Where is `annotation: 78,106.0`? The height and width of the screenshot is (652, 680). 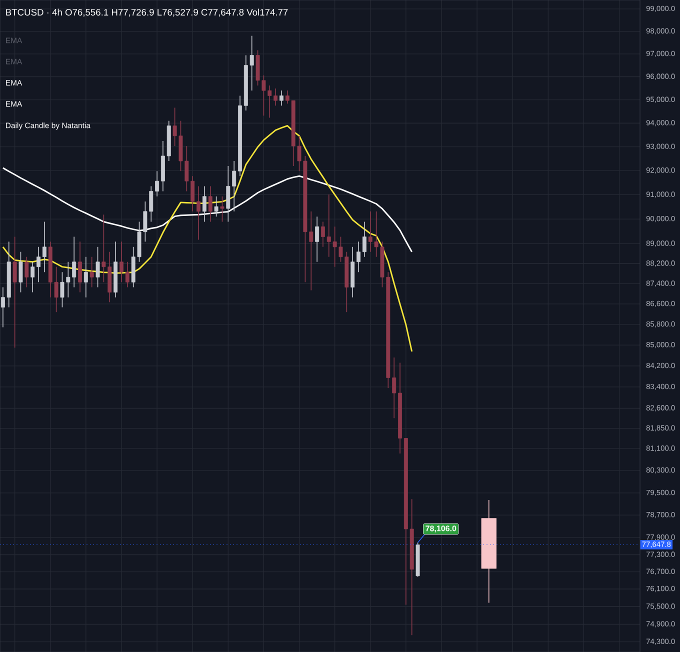
annotation: 78,106.0 is located at coordinates (441, 529).